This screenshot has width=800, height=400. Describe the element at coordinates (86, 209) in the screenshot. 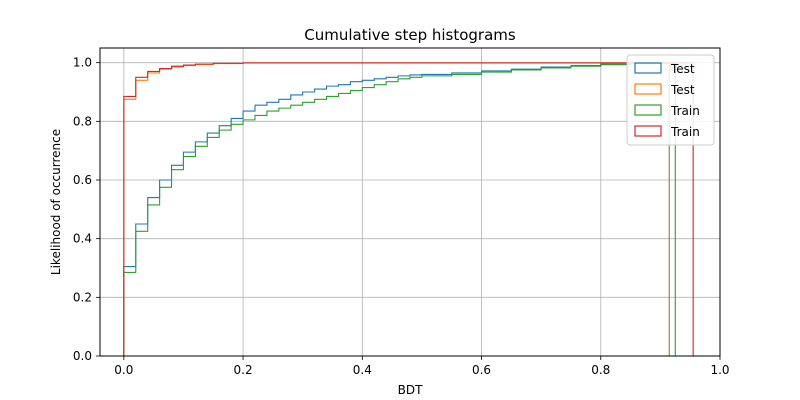

I see `y-axis-ticks: 0.0 0.2 0.4 0.6 0.8 1.0` at that location.